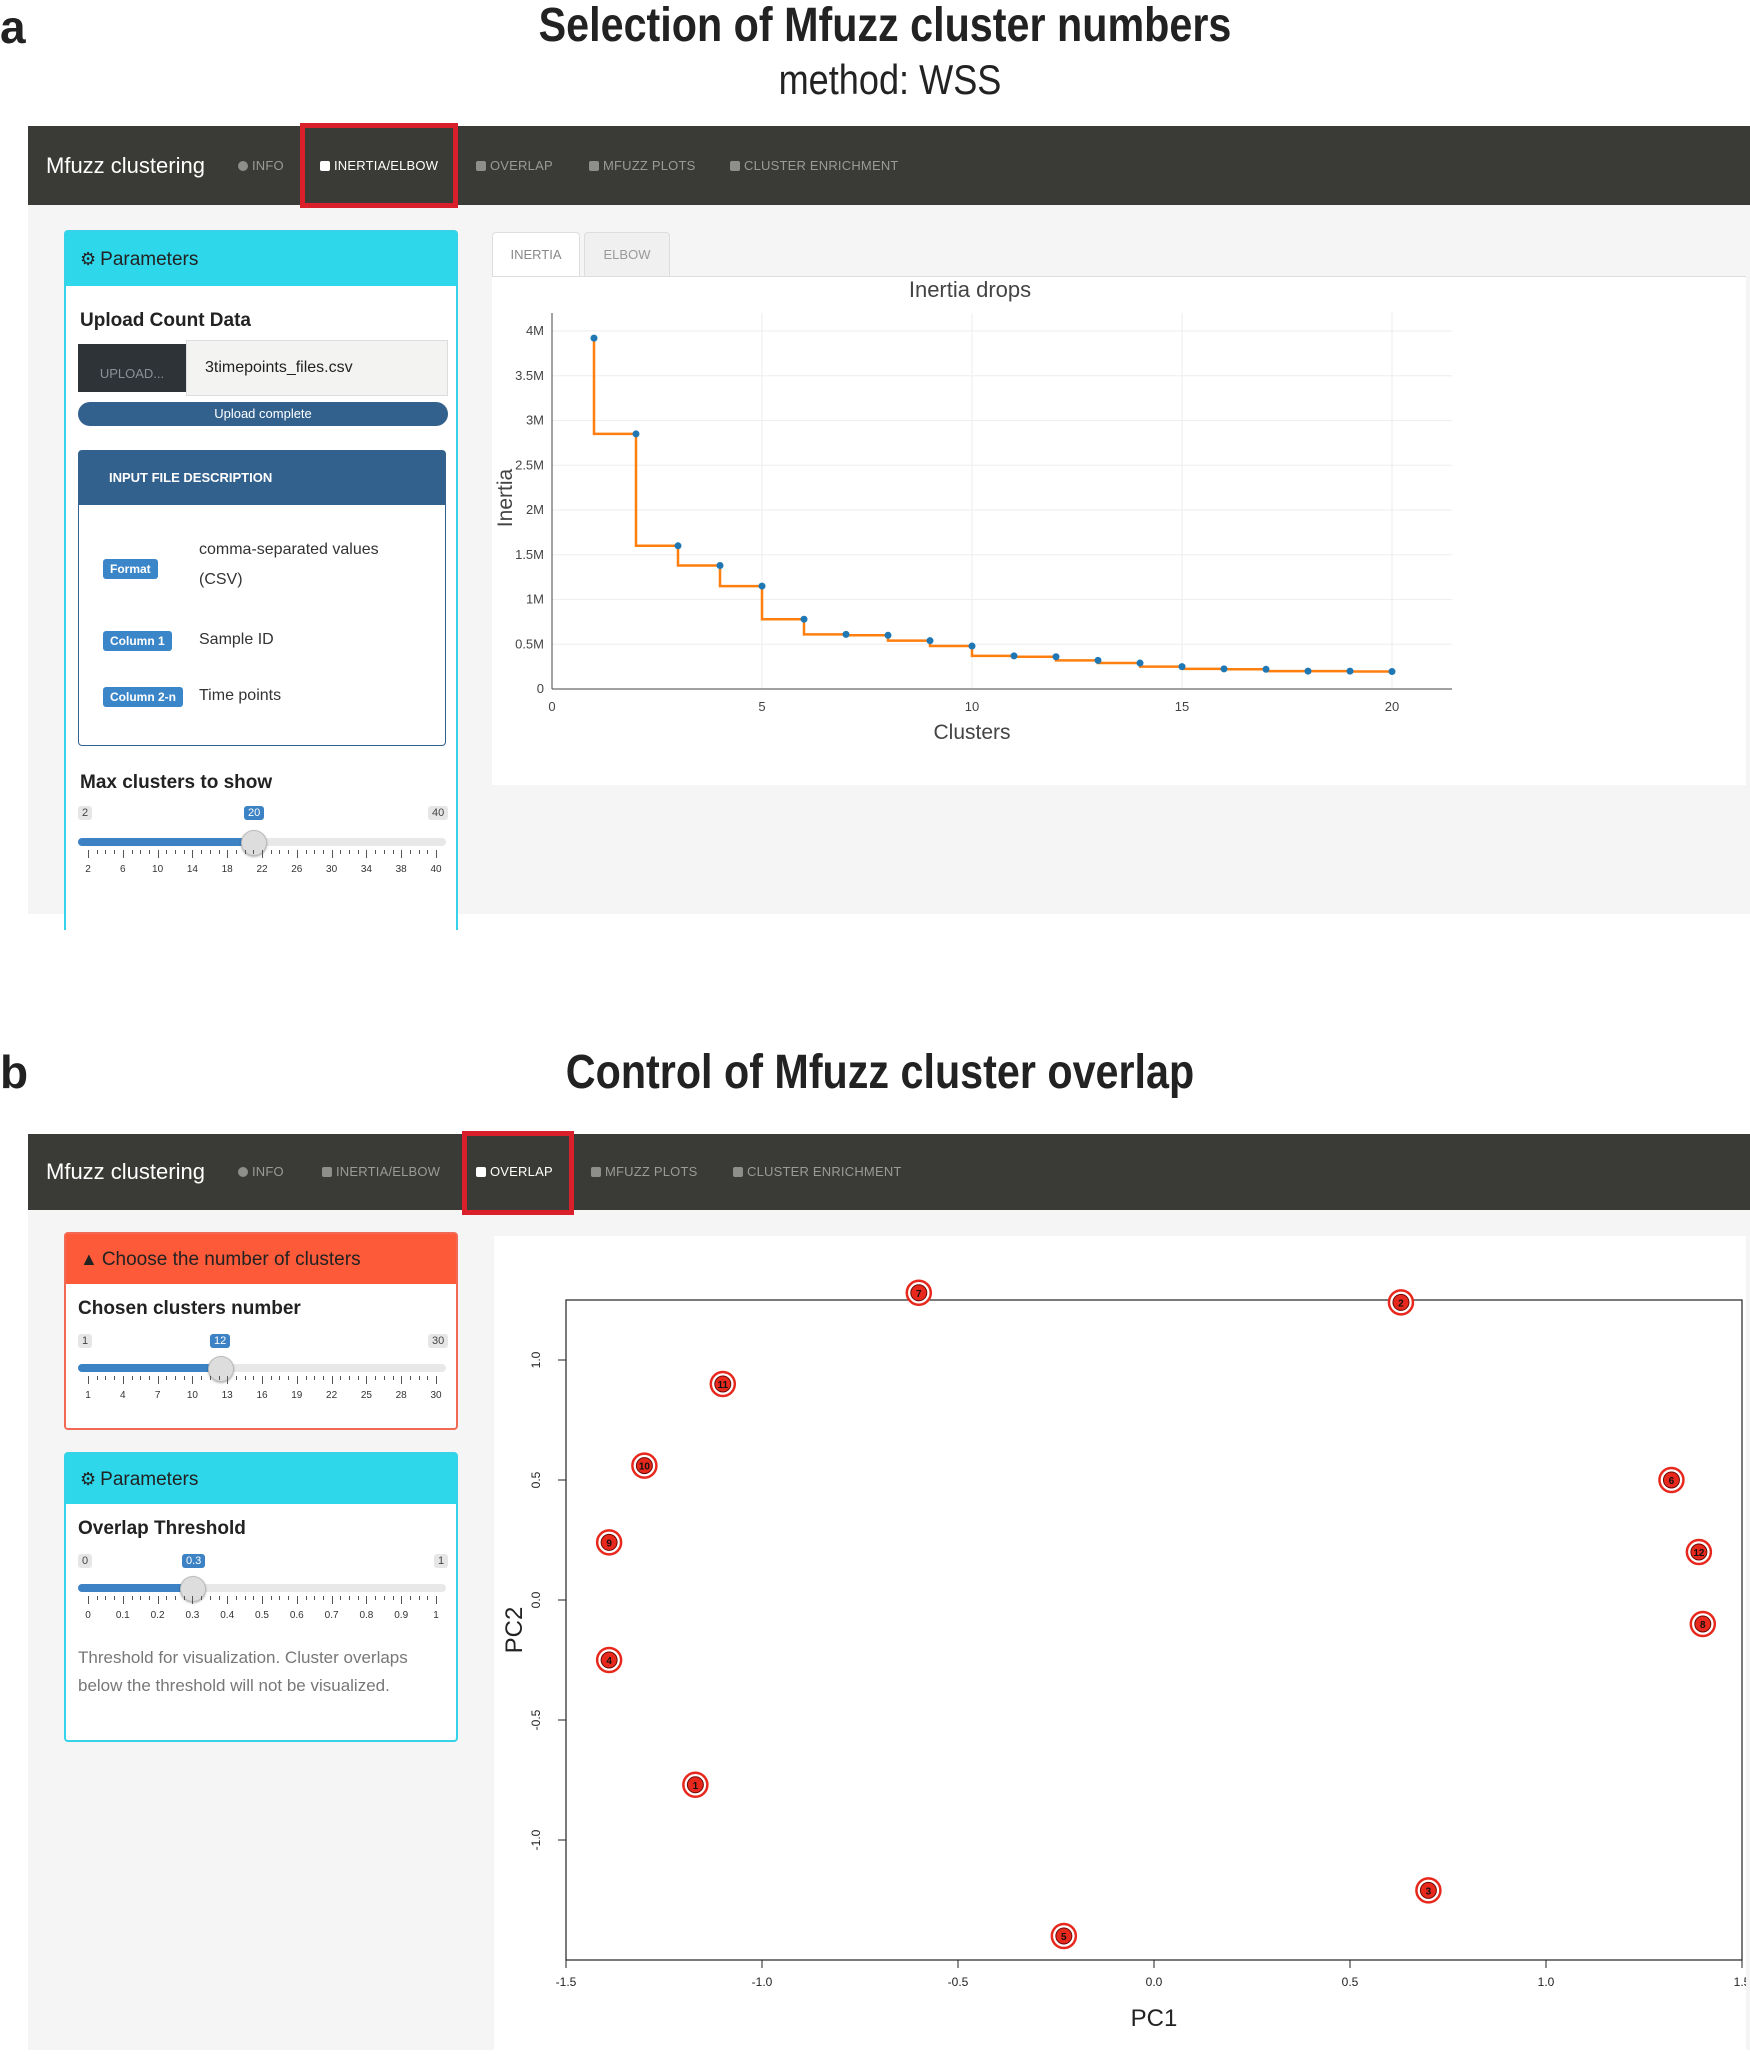  What do you see at coordinates (1428, 1890) in the screenshot?
I see `cluster-point: 3` at bounding box center [1428, 1890].